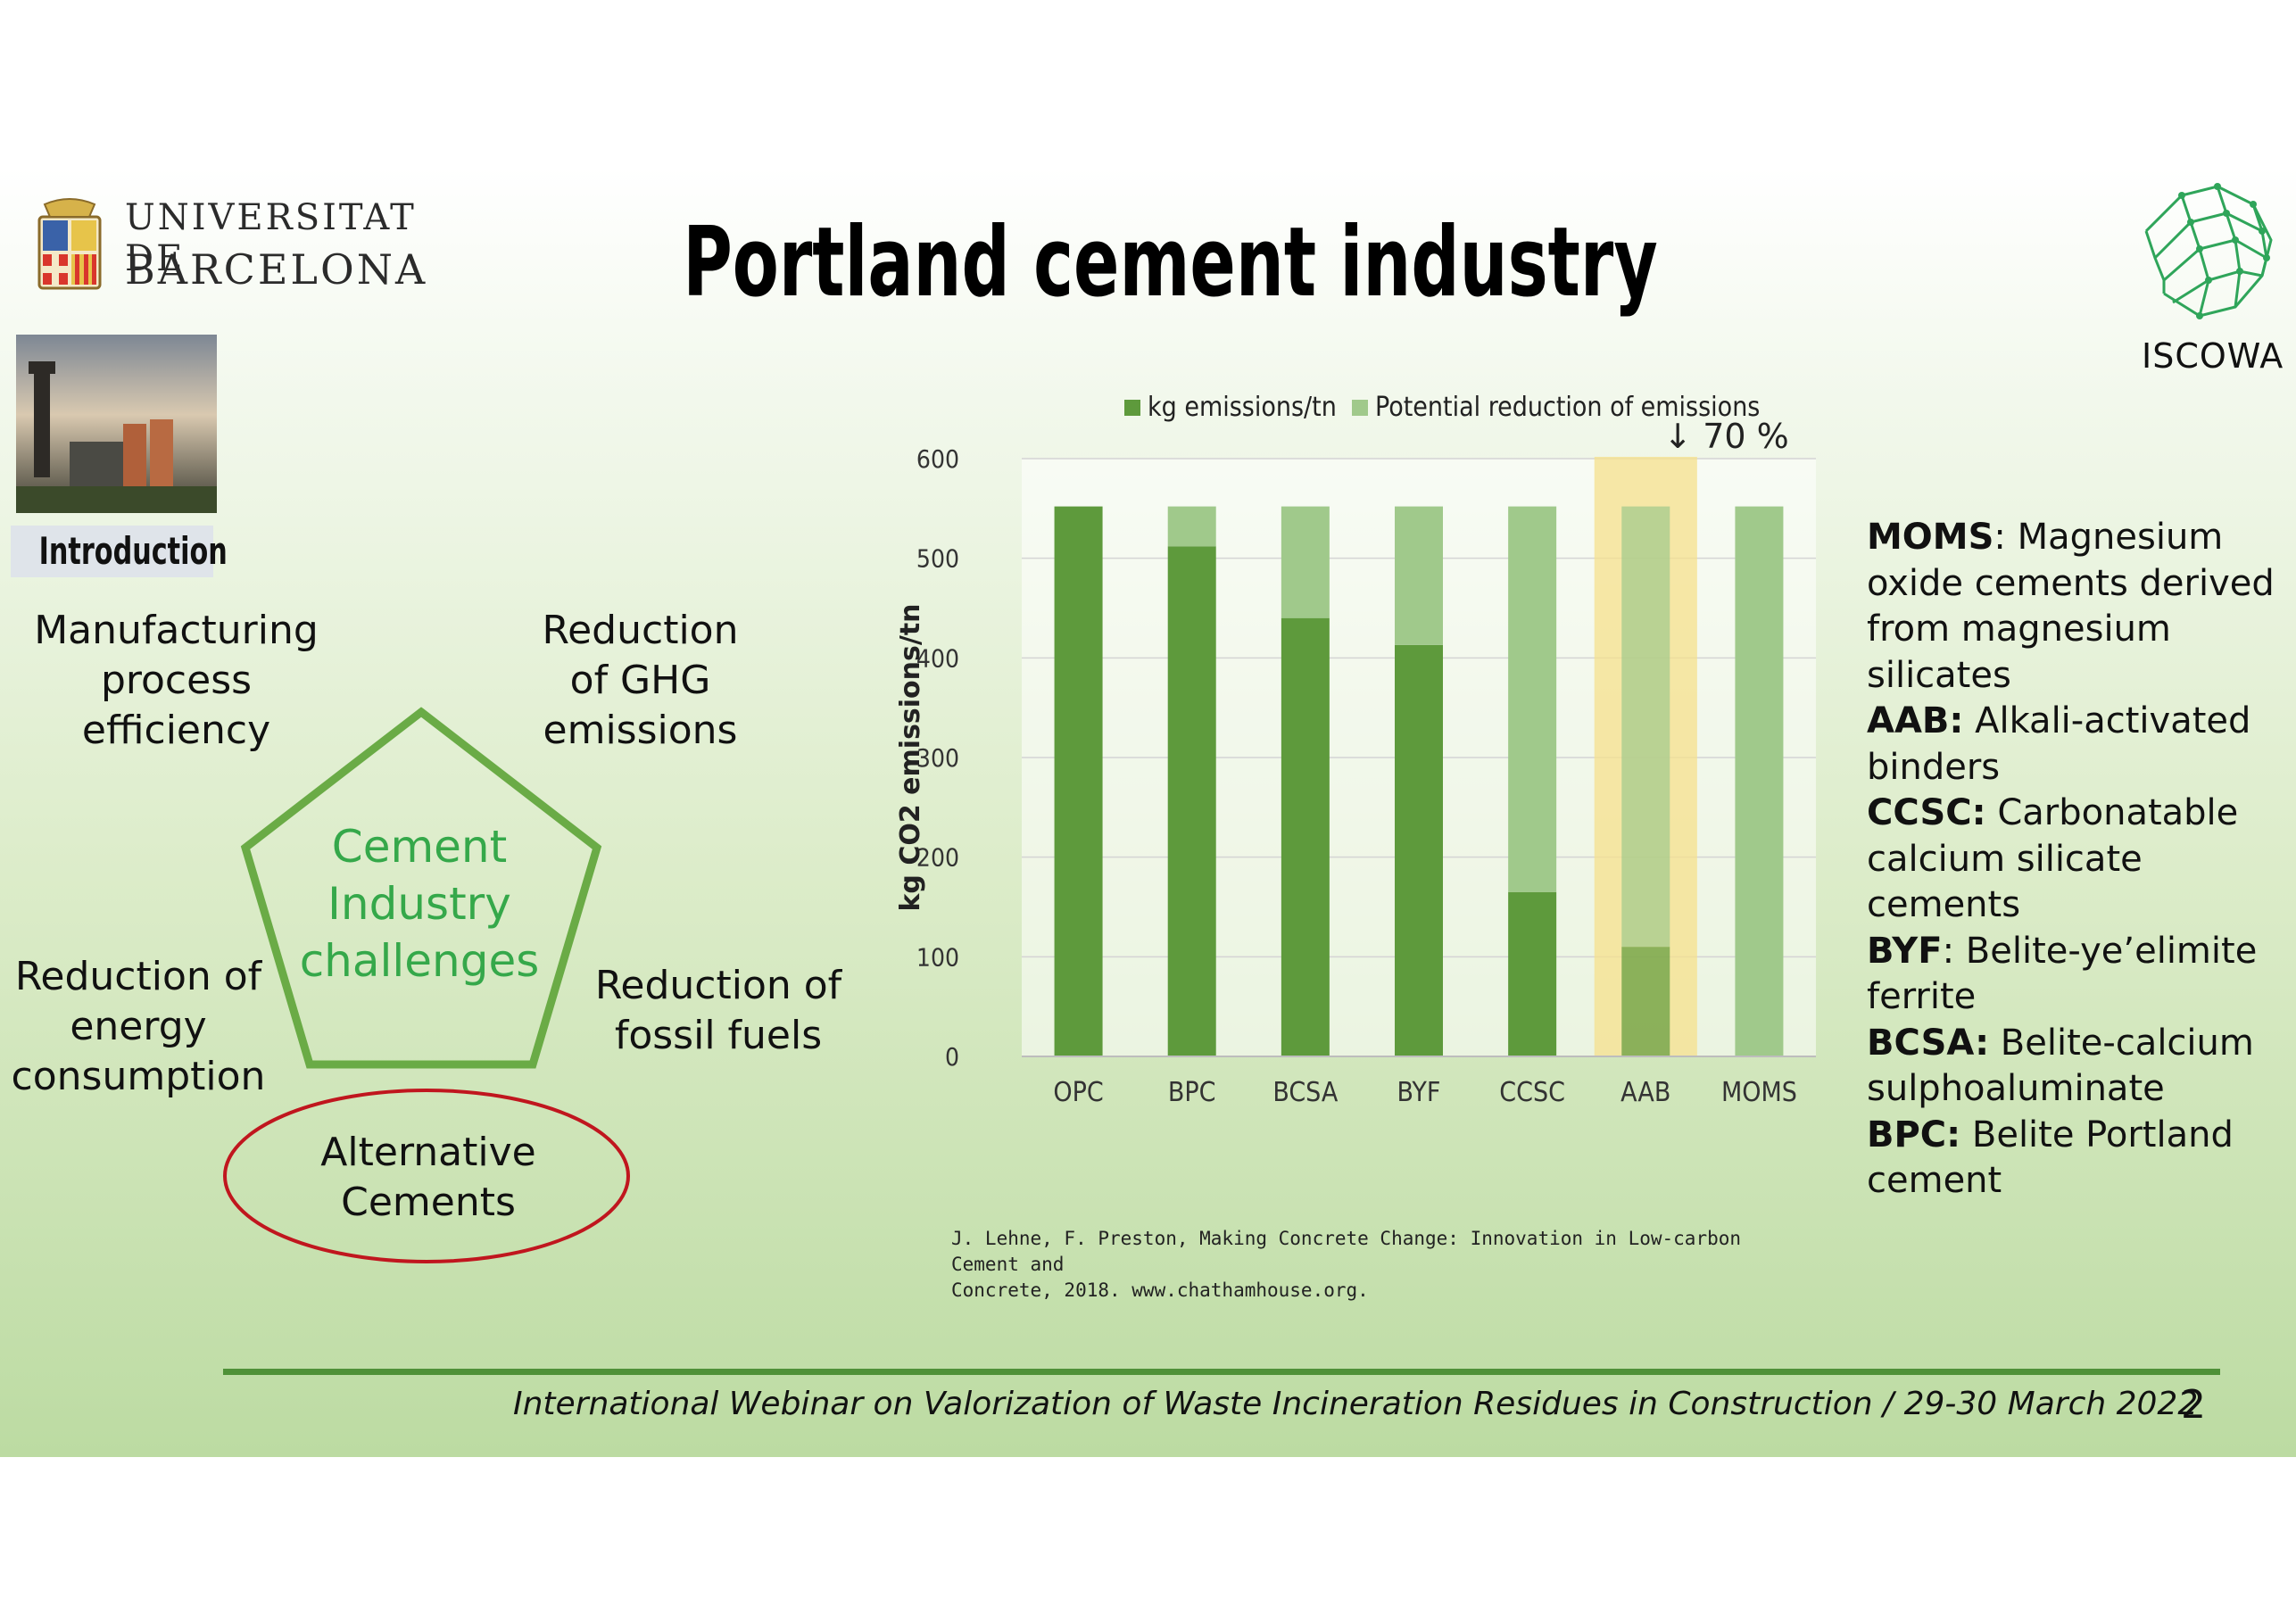  Describe the element at coordinates (938, 559) in the screenshot. I see `y-tick-label: 500` at that location.